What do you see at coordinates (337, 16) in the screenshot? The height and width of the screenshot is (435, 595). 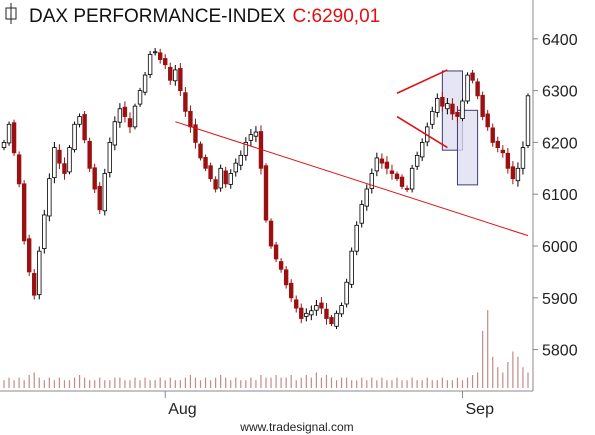 I see `close-value-label: C:6290,01` at bounding box center [337, 16].